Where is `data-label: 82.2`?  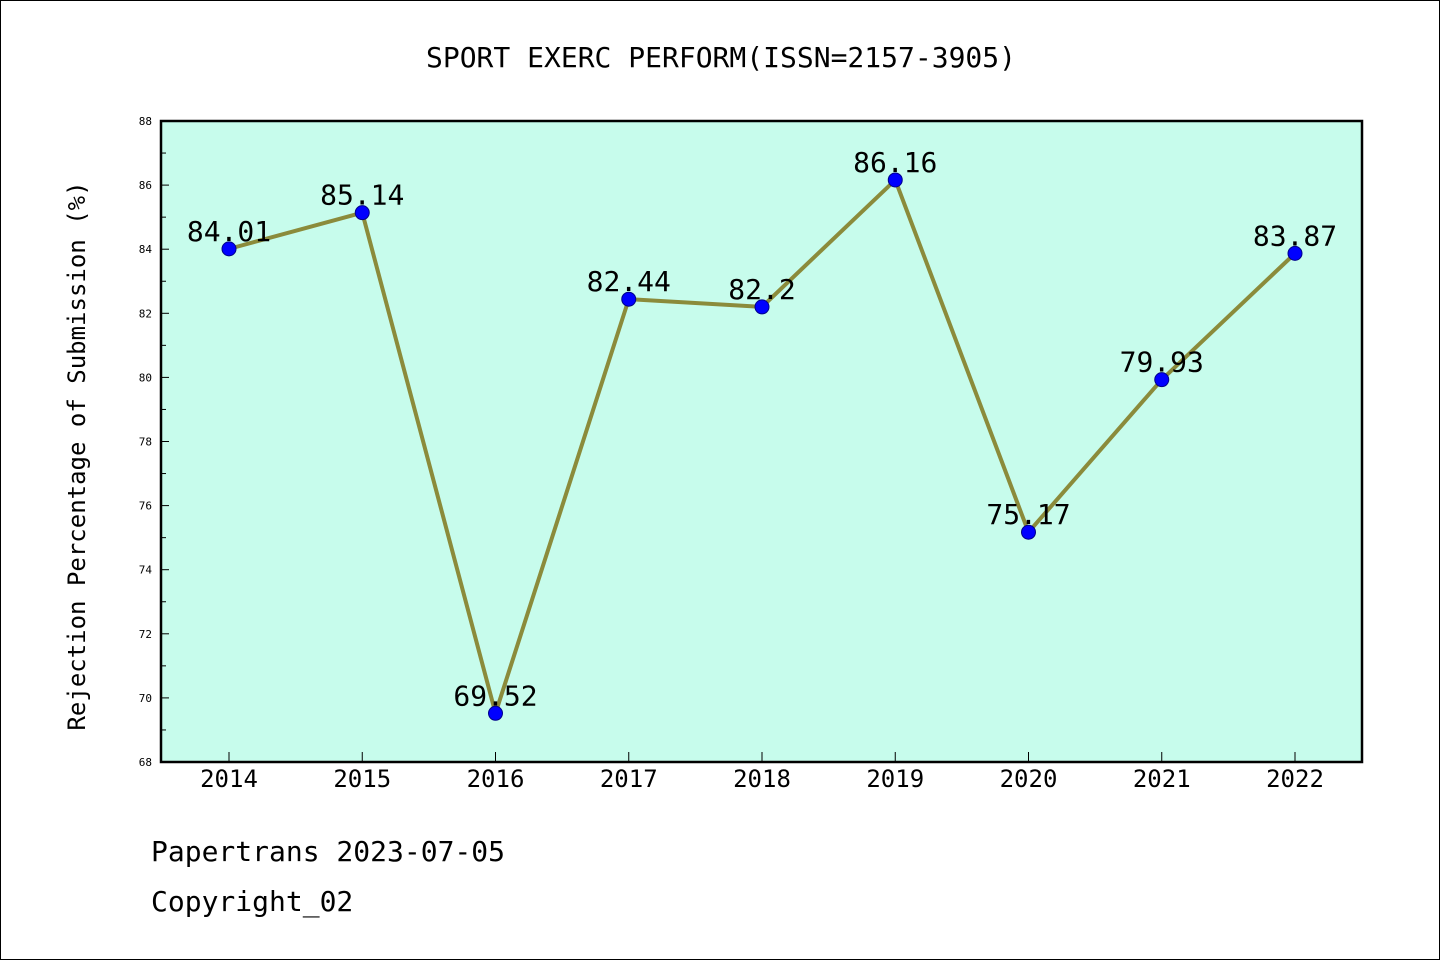
data-label: 82.2 is located at coordinates (761, 289).